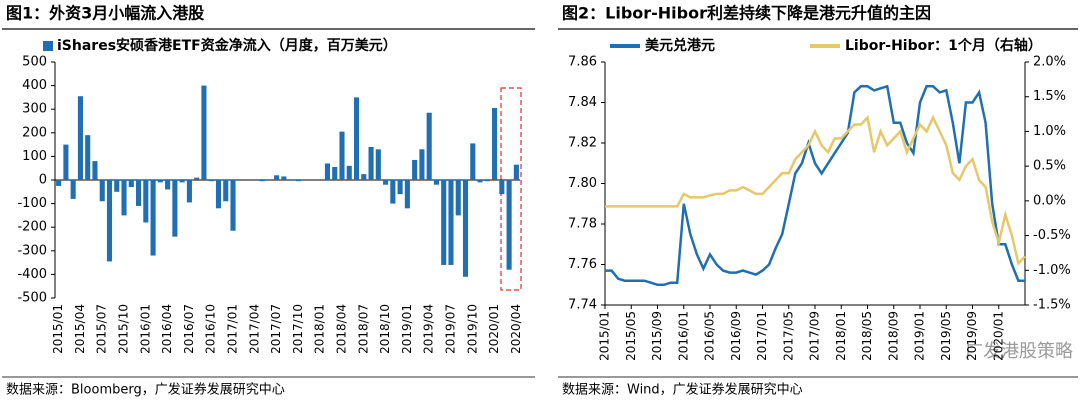 The image size is (1080, 403). I want to click on legend-label: Libor-Hibor：1个月（右轴）, so click(943, 45).